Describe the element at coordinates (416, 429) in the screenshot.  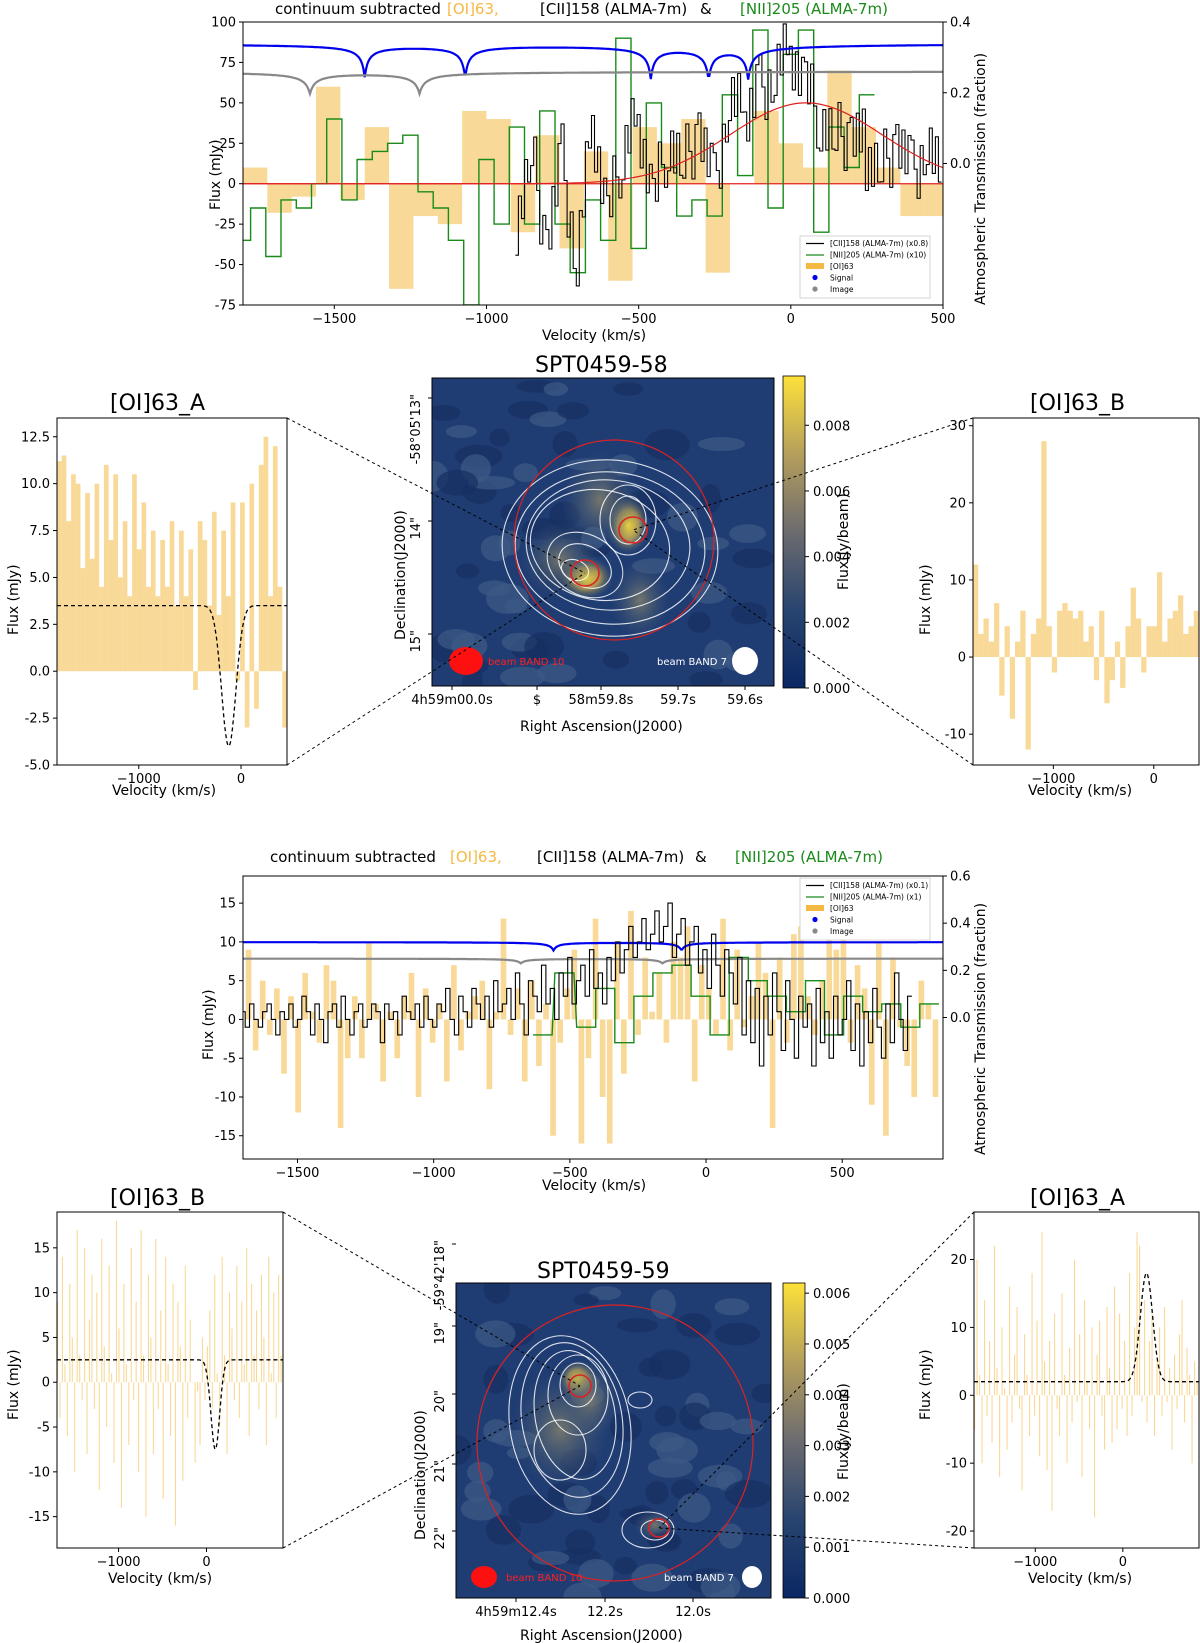
I see `map-ytick-label: -58°05'13"` at that location.